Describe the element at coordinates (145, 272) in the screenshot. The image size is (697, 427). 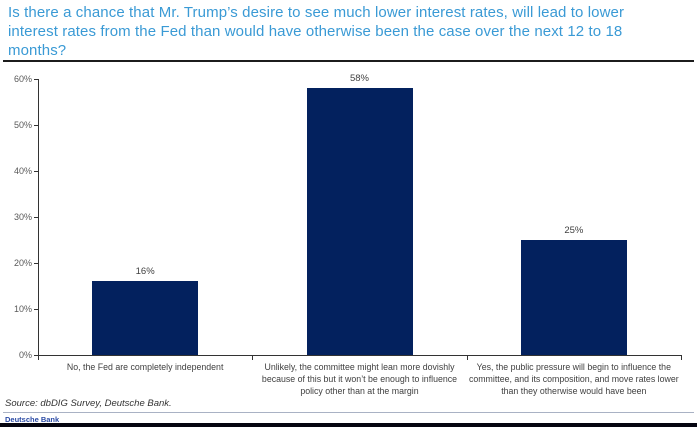
I see `bar-value-label: 16%` at that location.